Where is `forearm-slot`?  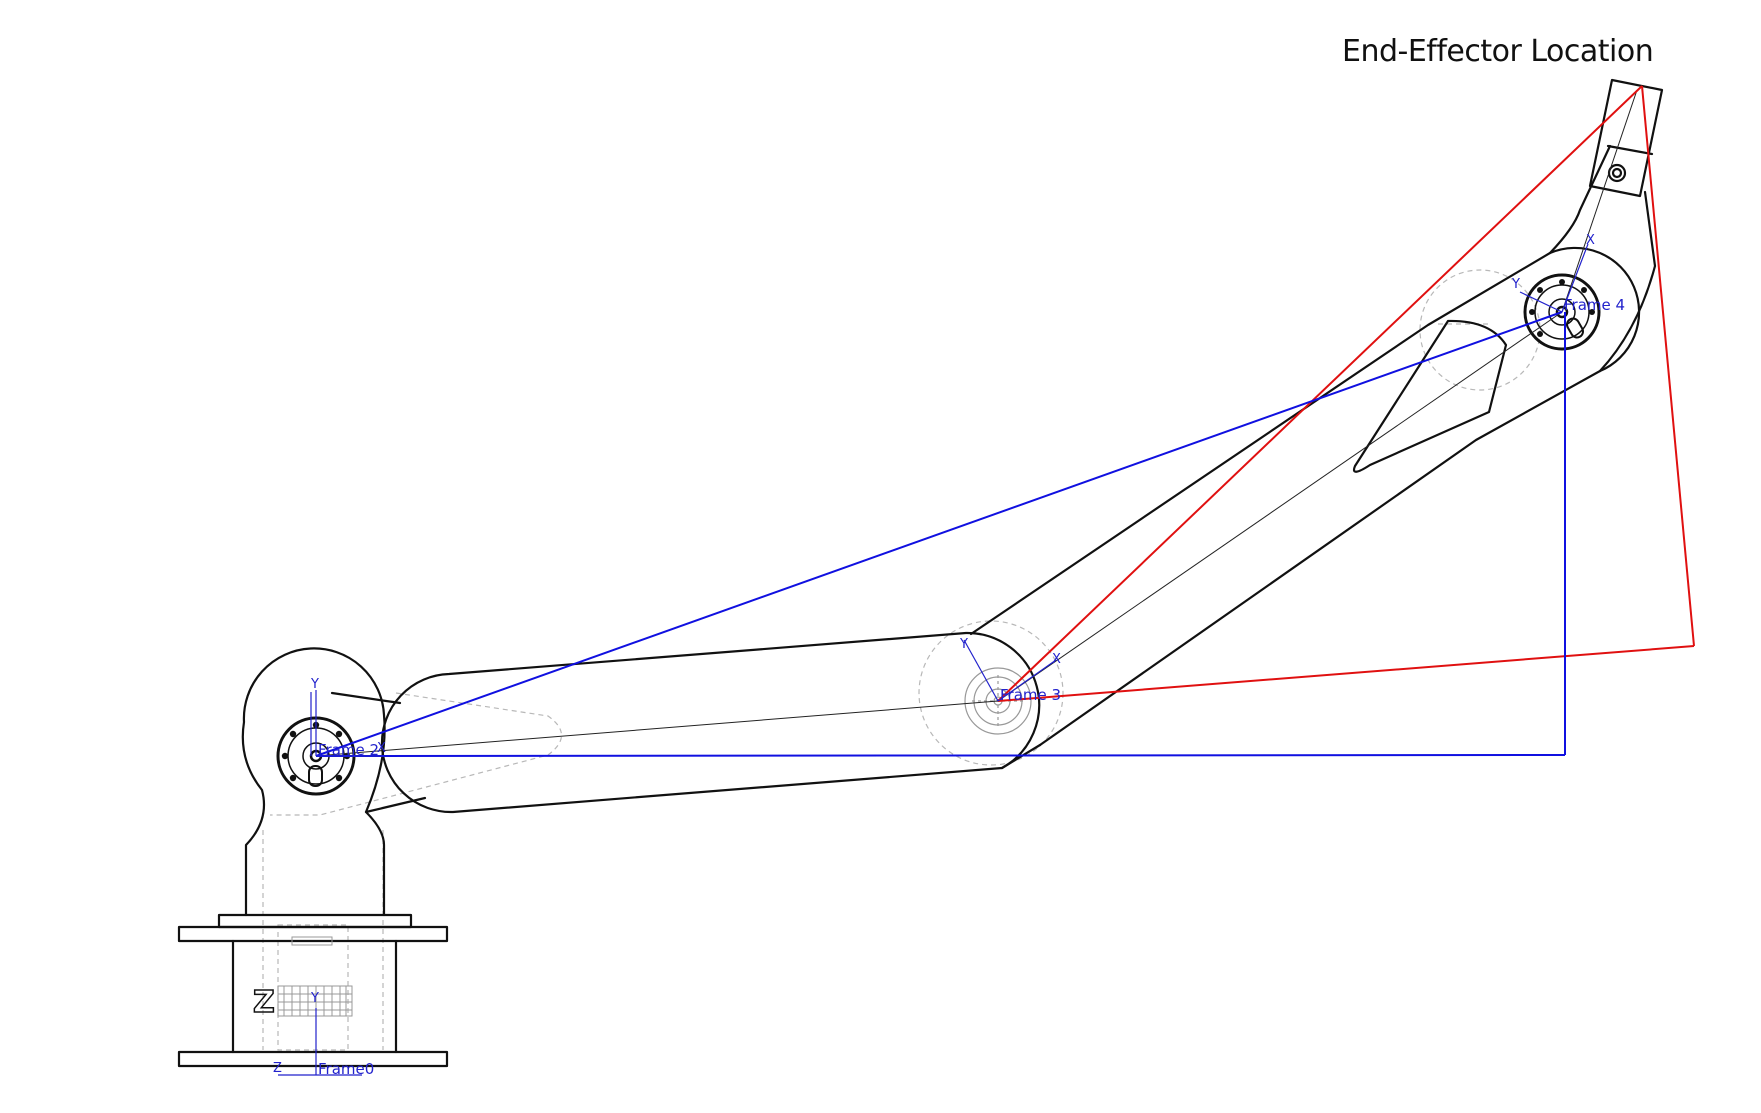
forearm-slot is located at coordinates (1430, 396).